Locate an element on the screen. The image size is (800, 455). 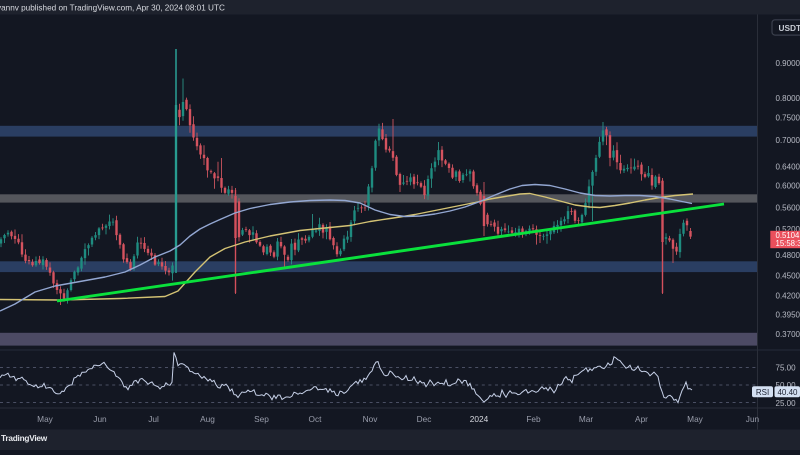
svg-text: Jul is located at coordinates (153, 419).